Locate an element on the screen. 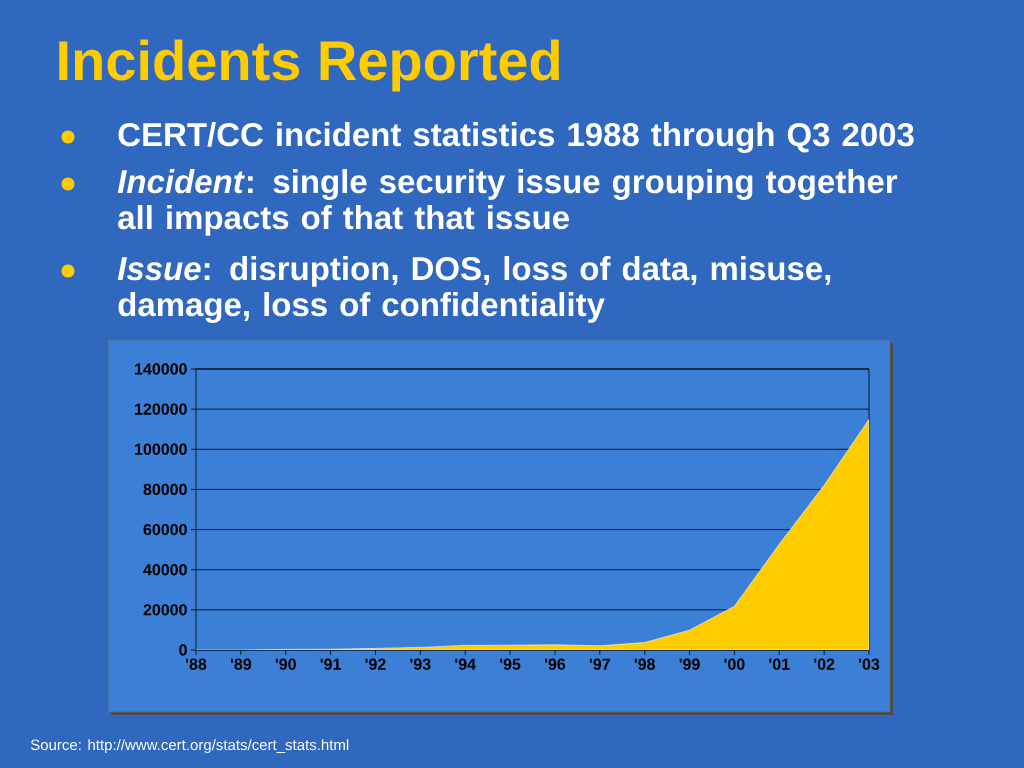 The width and height of the screenshot is (1024, 768). x-tick-label: '94 is located at coordinates (465, 664).